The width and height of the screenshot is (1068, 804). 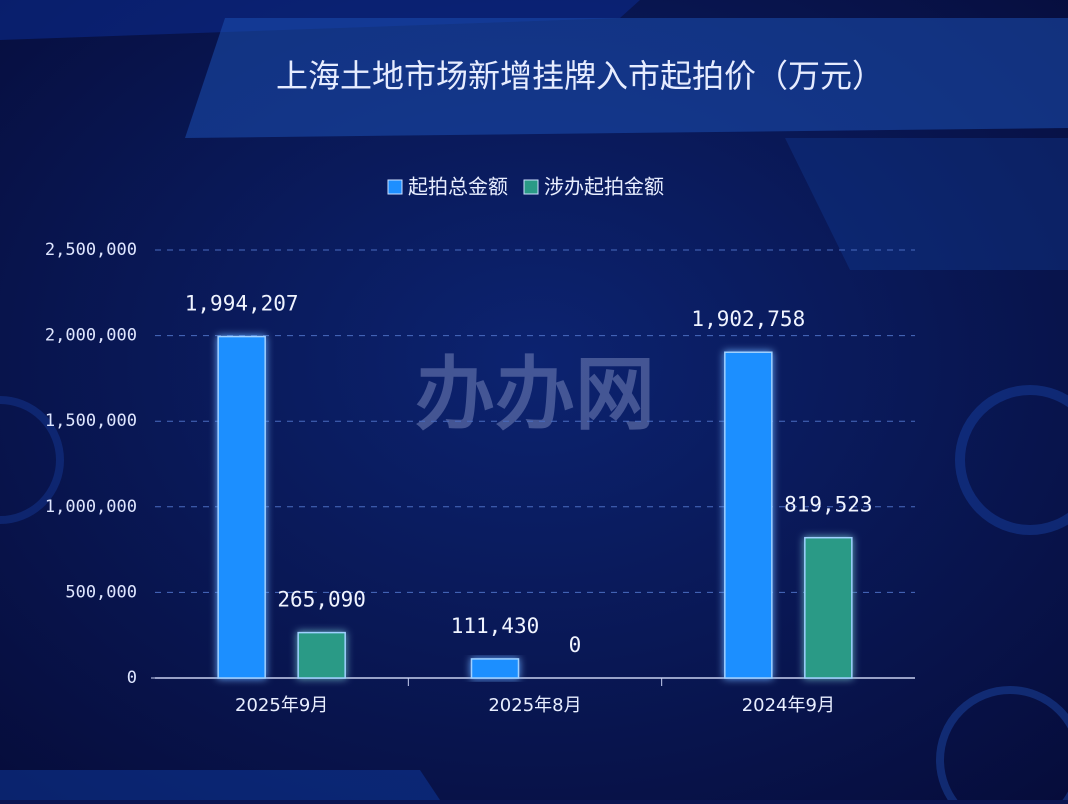 I want to click on y-tick-label: 0, so click(x=132, y=678).